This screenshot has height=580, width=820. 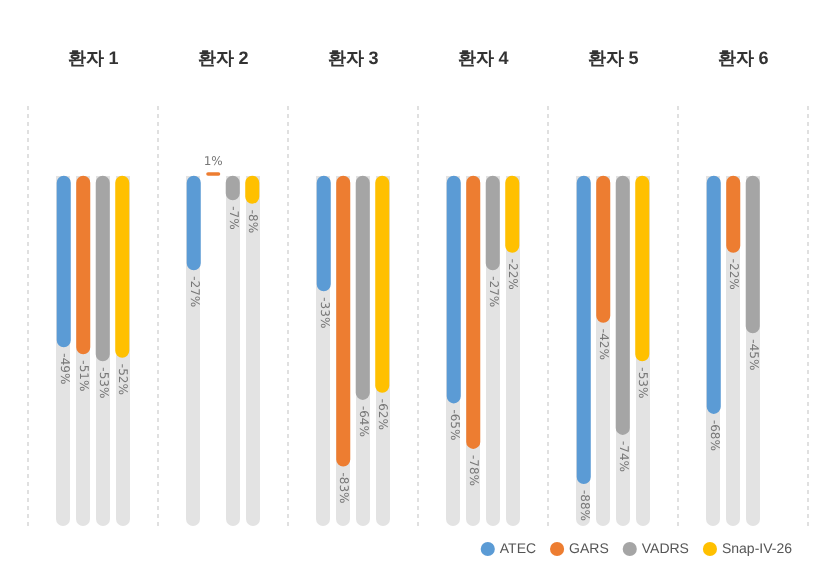 I want to click on x-tick-label: 환자 2, so click(x=223, y=57).